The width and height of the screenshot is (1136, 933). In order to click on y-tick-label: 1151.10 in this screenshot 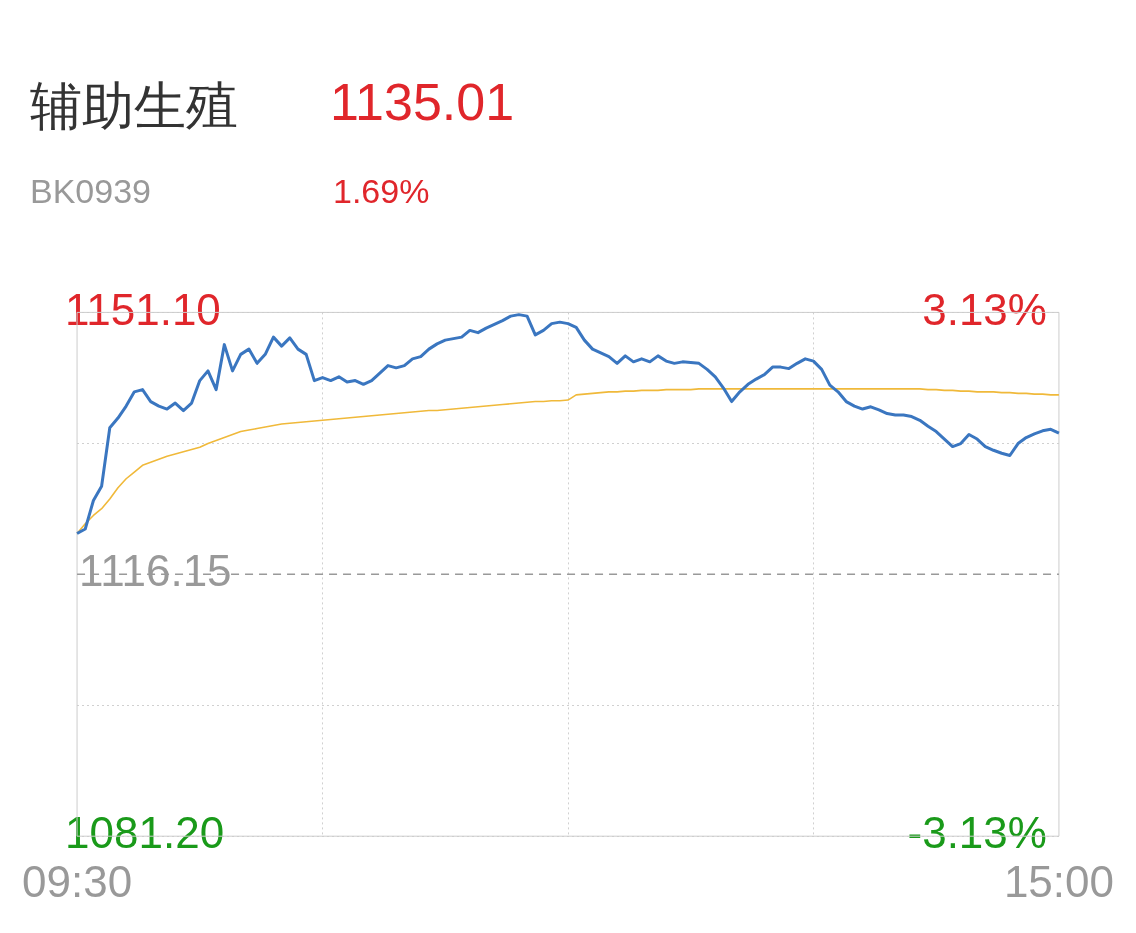, I will do `click(143, 309)`.